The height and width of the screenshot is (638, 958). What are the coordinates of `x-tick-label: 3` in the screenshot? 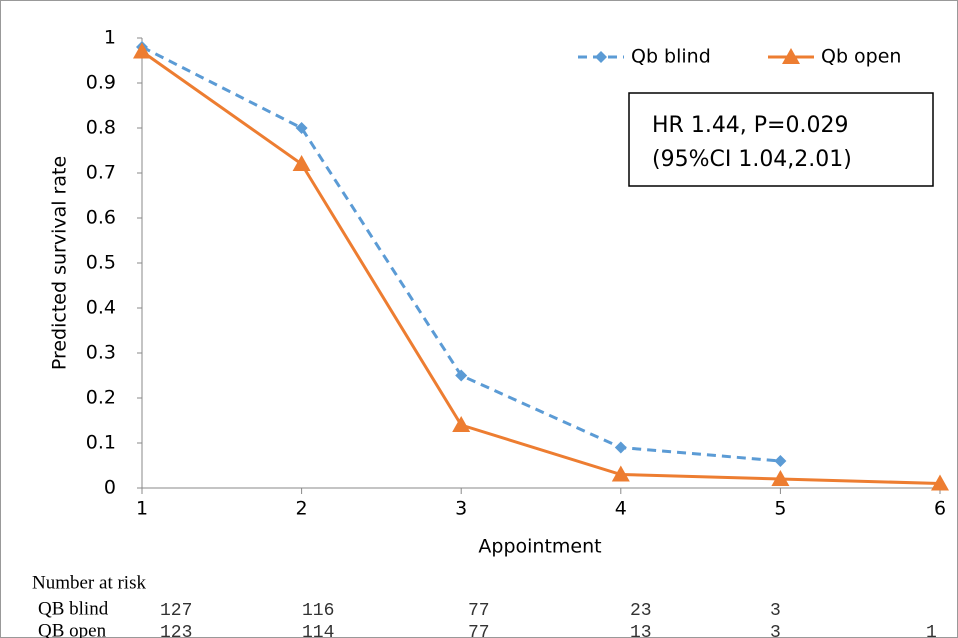 It's located at (461, 509).